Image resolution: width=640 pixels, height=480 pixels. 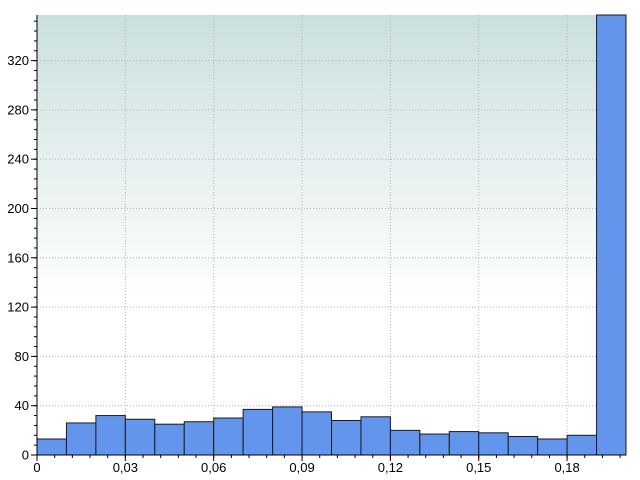 I want to click on y-tick-label: 320, so click(x=18, y=60).